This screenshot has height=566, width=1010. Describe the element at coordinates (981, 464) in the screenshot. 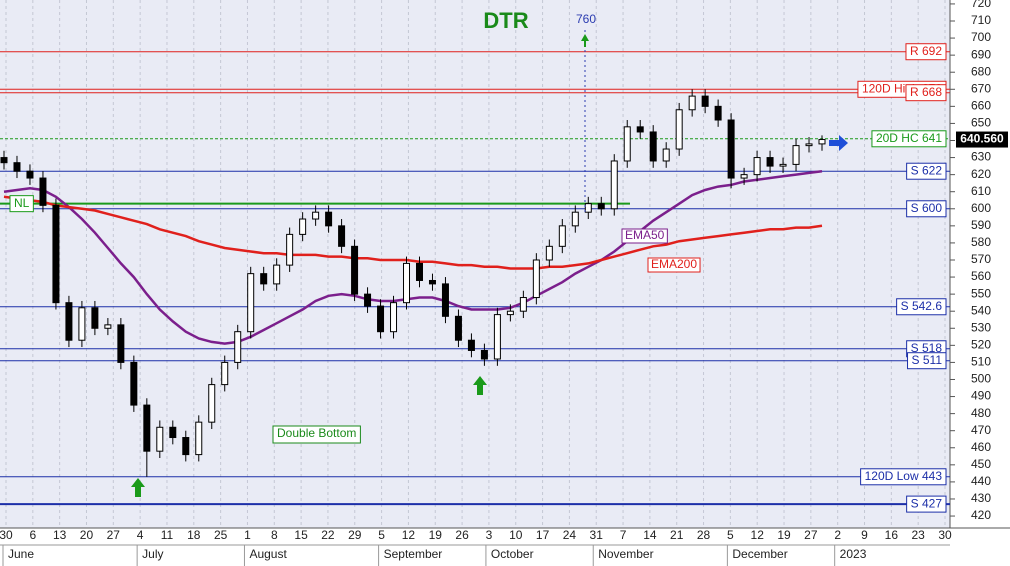

I see `y-tick-label: 450` at that location.